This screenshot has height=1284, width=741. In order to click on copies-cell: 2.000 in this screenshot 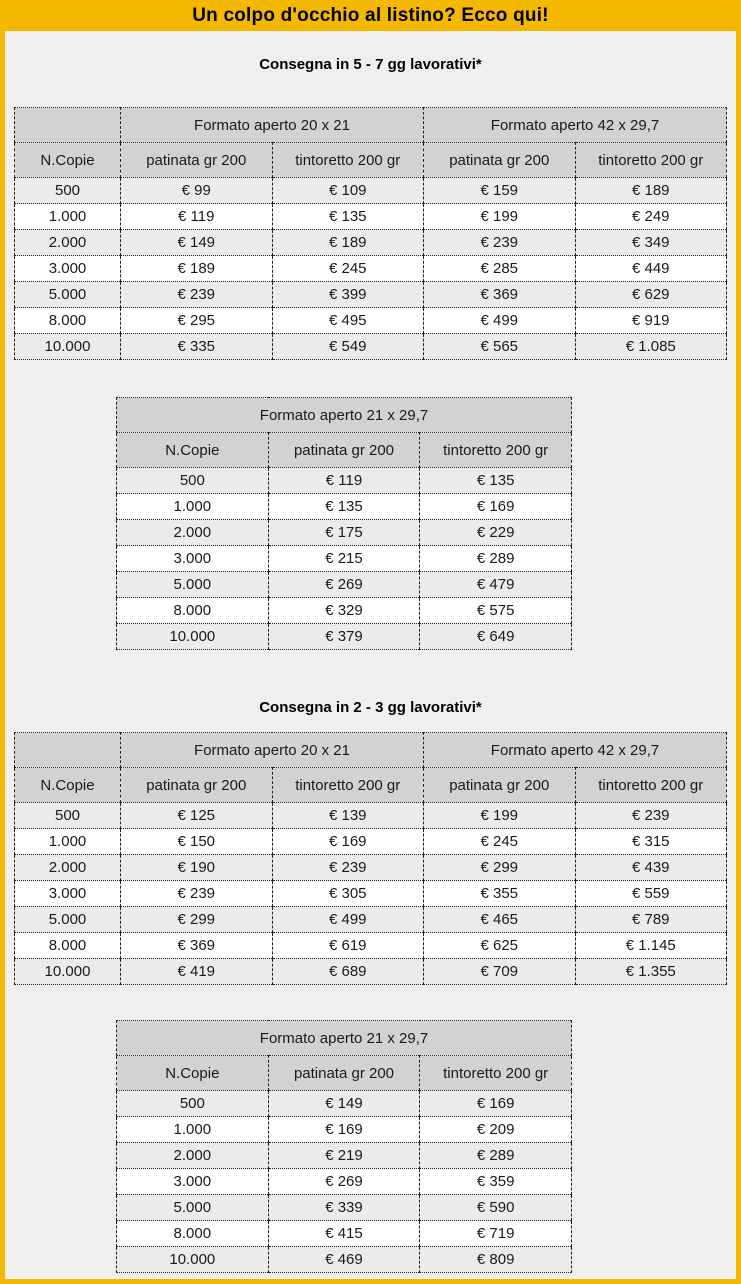, I will do `click(192, 532)`.